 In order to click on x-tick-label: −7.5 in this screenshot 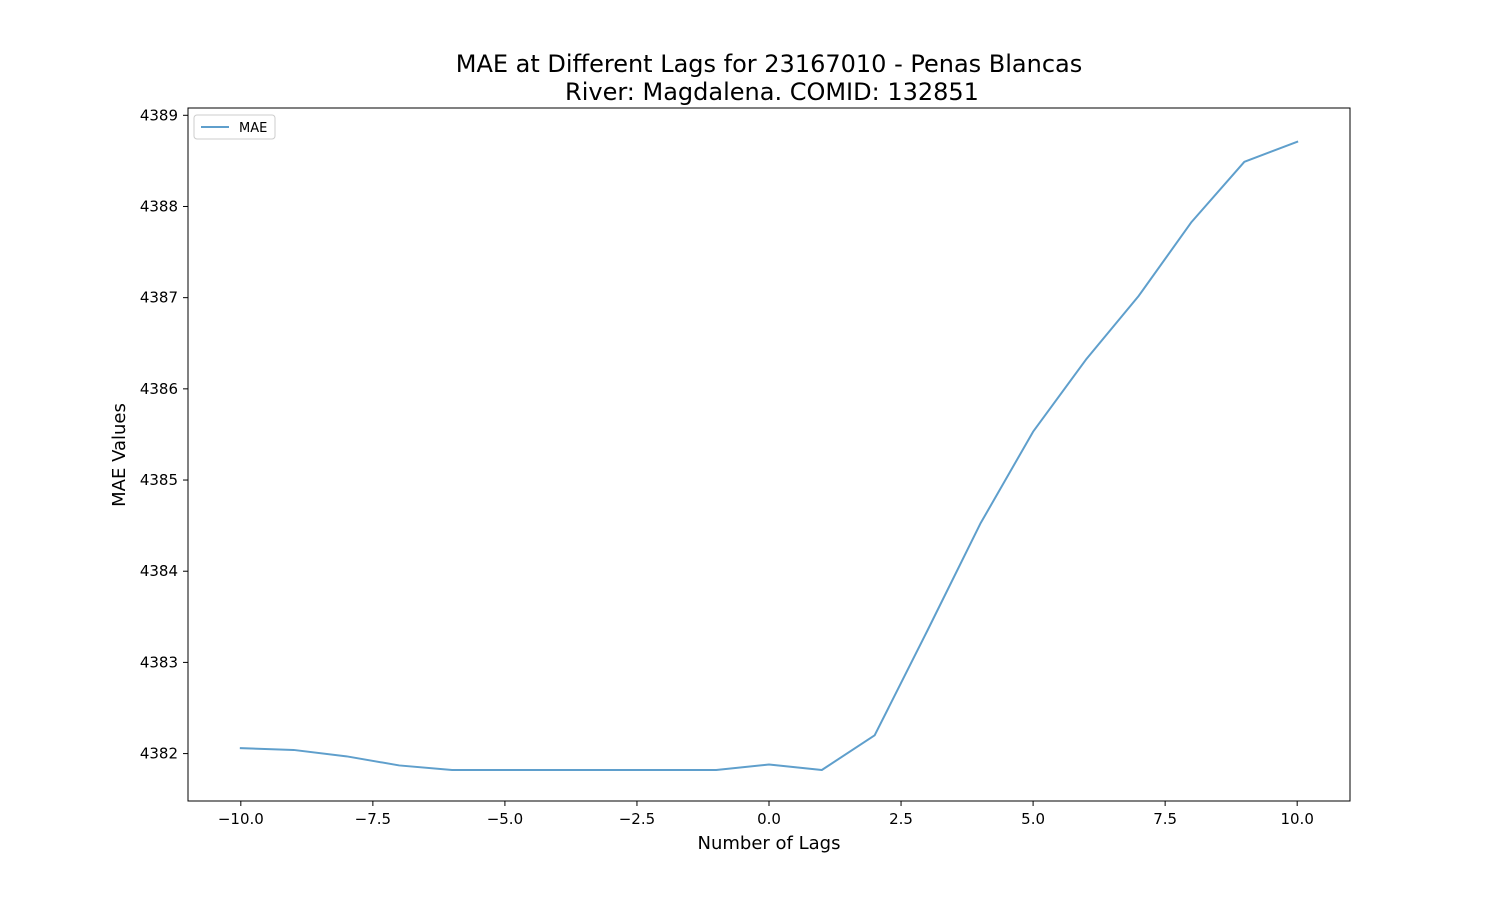, I will do `click(373, 819)`.